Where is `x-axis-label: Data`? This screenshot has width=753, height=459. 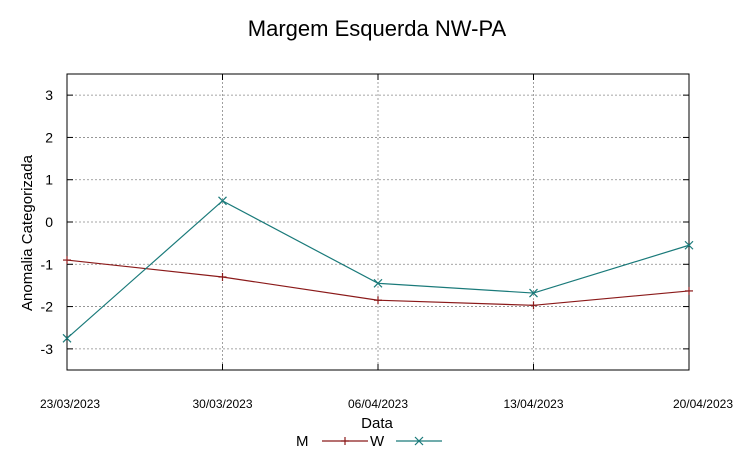
x-axis-label: Data is located at coordinates (377, 423).